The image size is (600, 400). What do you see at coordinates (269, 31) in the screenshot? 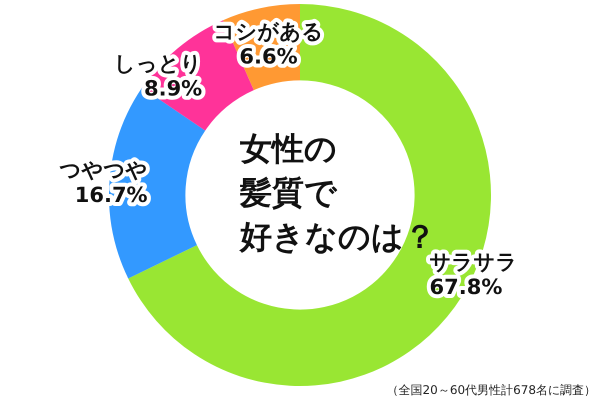
I see `slice-label: コシがある` at bounding box center [269, 31].